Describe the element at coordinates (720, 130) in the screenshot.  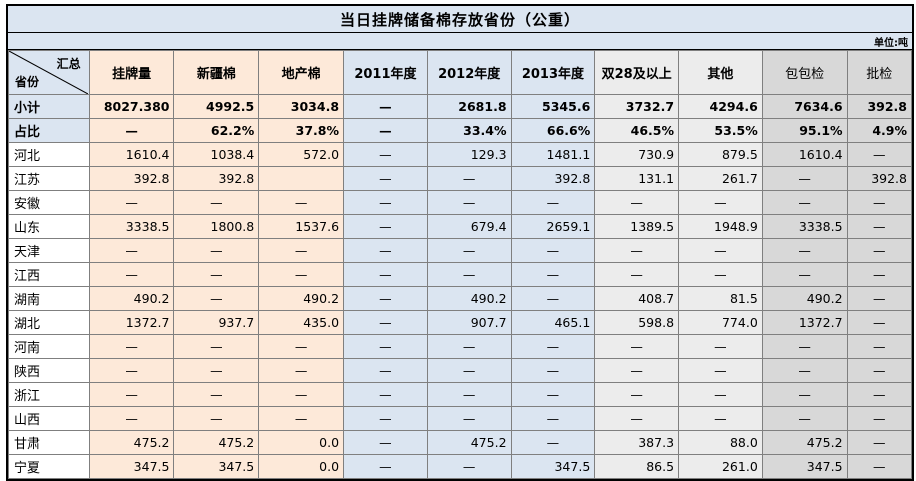
I see `table-cell: 53.5%` at that location.